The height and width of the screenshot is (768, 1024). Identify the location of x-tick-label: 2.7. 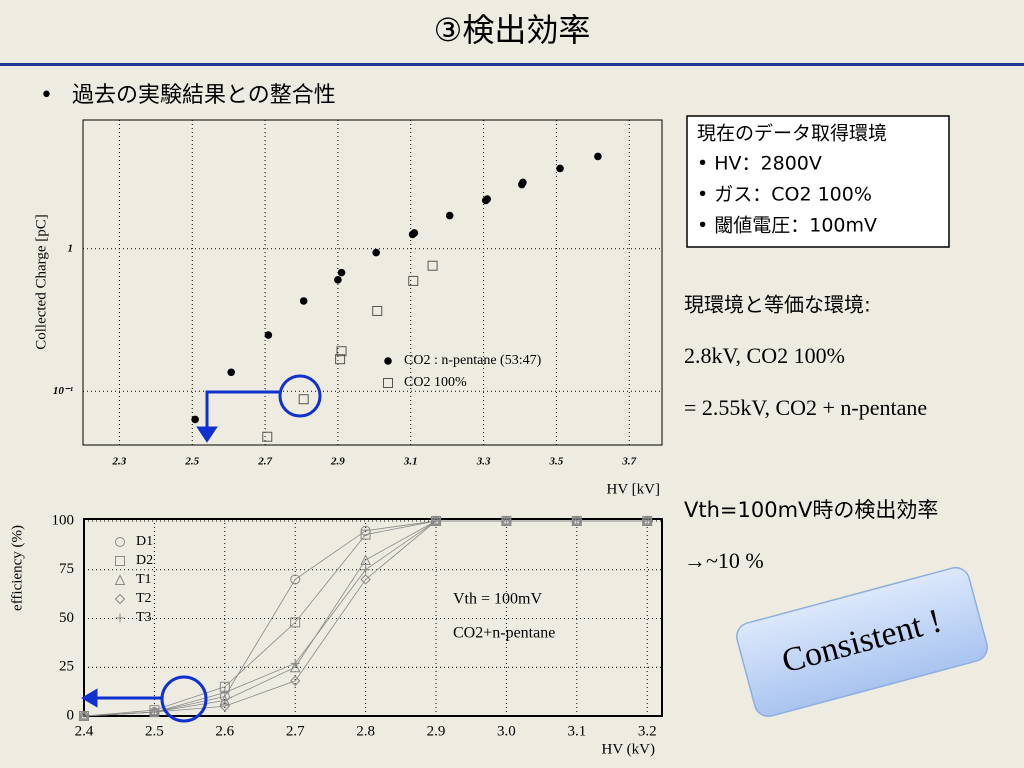
(264, 462).